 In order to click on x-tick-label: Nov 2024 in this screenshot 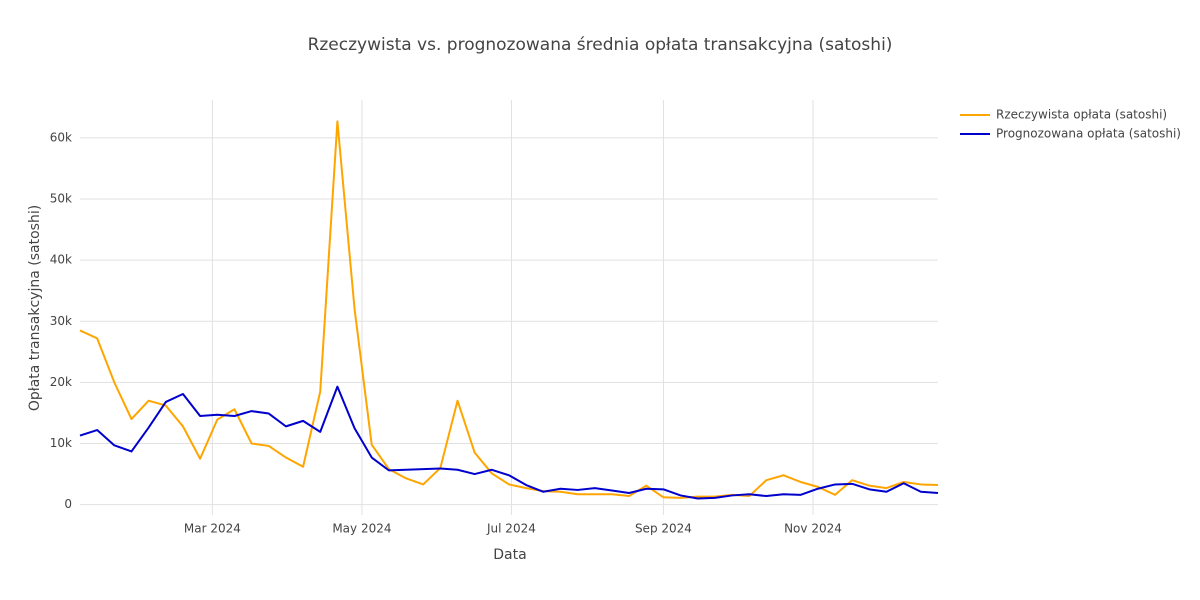, I will do `click(813, 529)`.